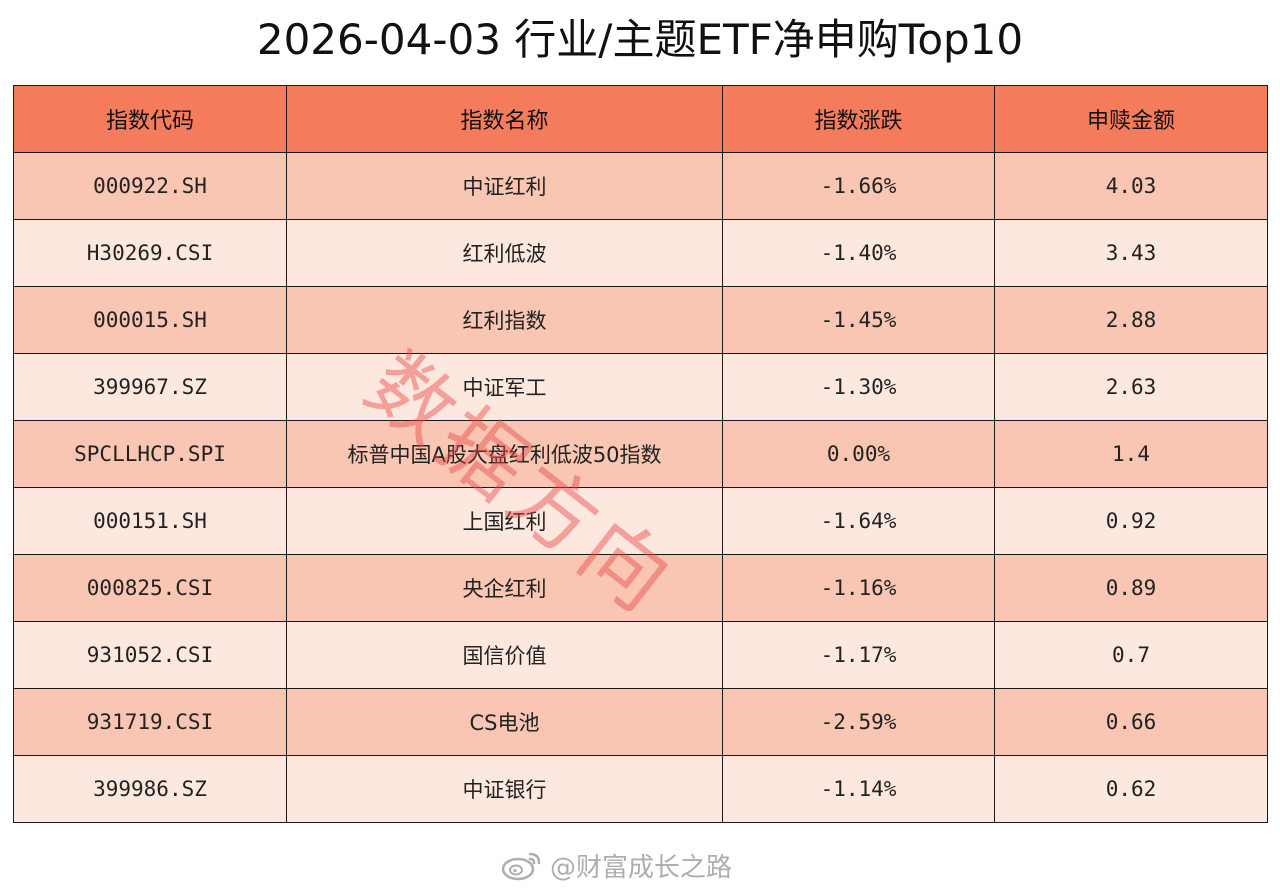 This screenshot has height=895, width=1280. What do you see at coordinates (858, 253) in the screenshot?
I see `cell-change: -1.40%` at bounding box center [858, 253].